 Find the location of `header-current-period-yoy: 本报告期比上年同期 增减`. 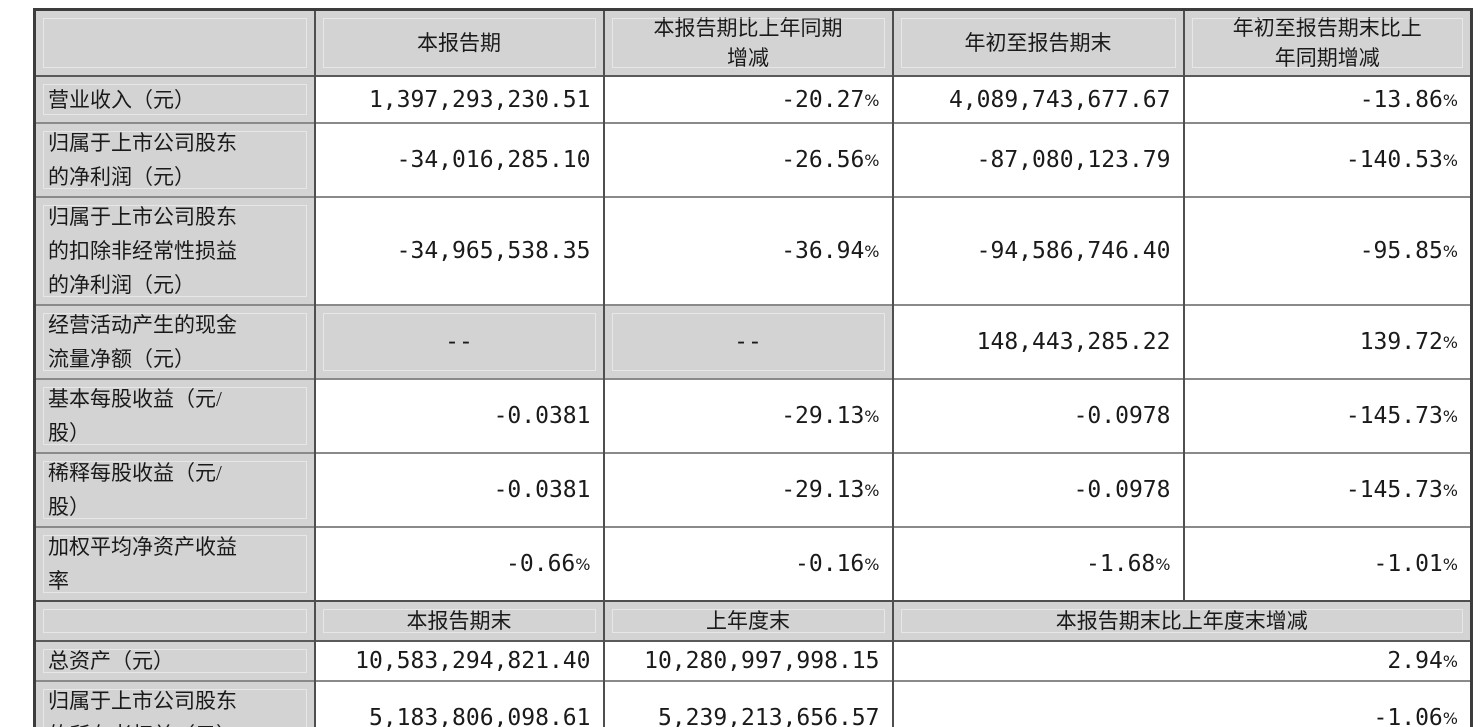

header-current-period-yoy: 本报告期比上年同期 增减 is located at coordinates (747, 42).